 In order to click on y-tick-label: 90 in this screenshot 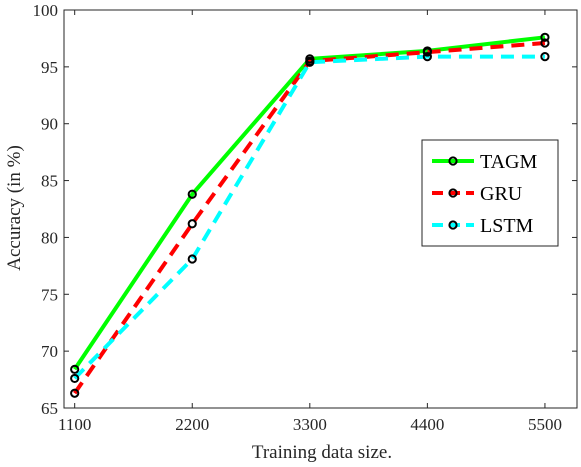, I will do `click(49, 124)`.